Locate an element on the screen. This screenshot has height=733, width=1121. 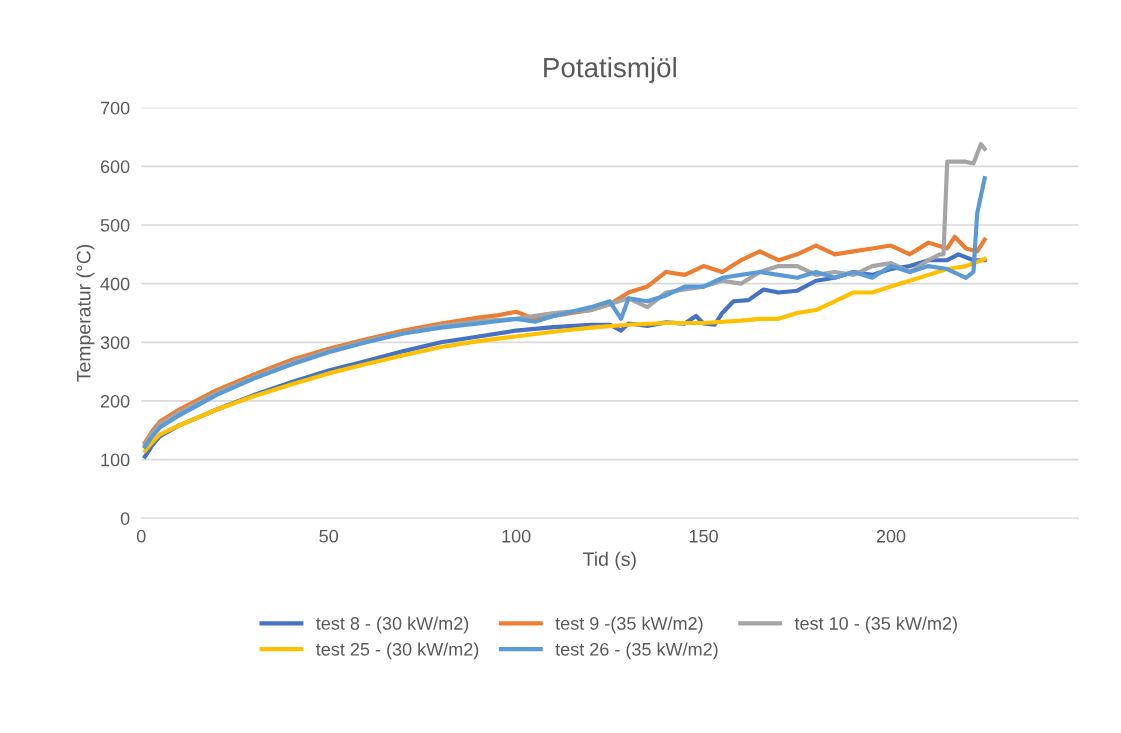
legend-label: test 10 - (35 kW/m2) is located at coordinates (875, 625).